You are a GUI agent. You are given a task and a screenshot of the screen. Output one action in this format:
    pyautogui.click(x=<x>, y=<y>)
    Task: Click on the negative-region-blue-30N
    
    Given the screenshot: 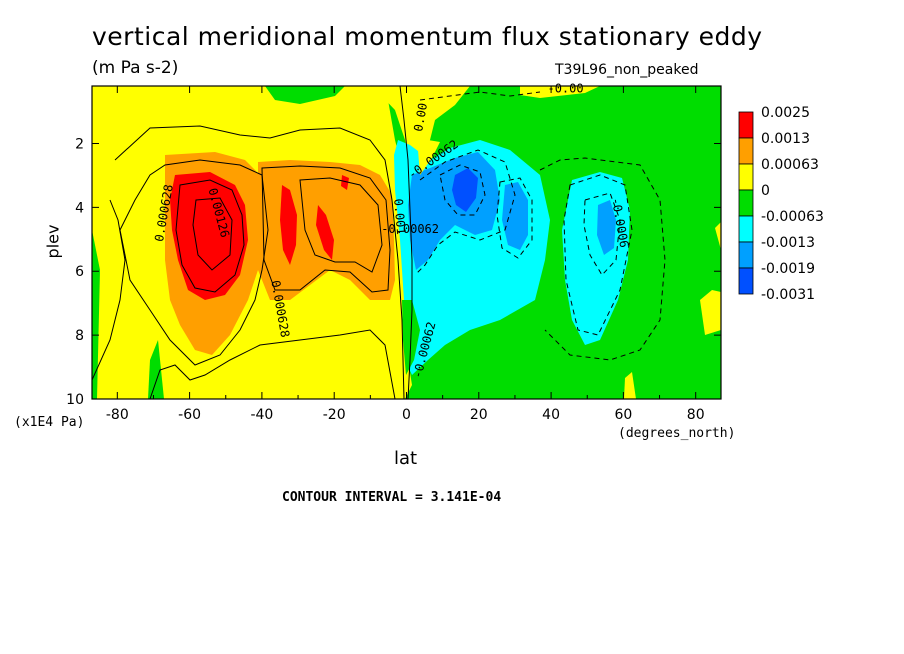 What is the action you would take?
    pyautogui.click(x=515, y=216)
    